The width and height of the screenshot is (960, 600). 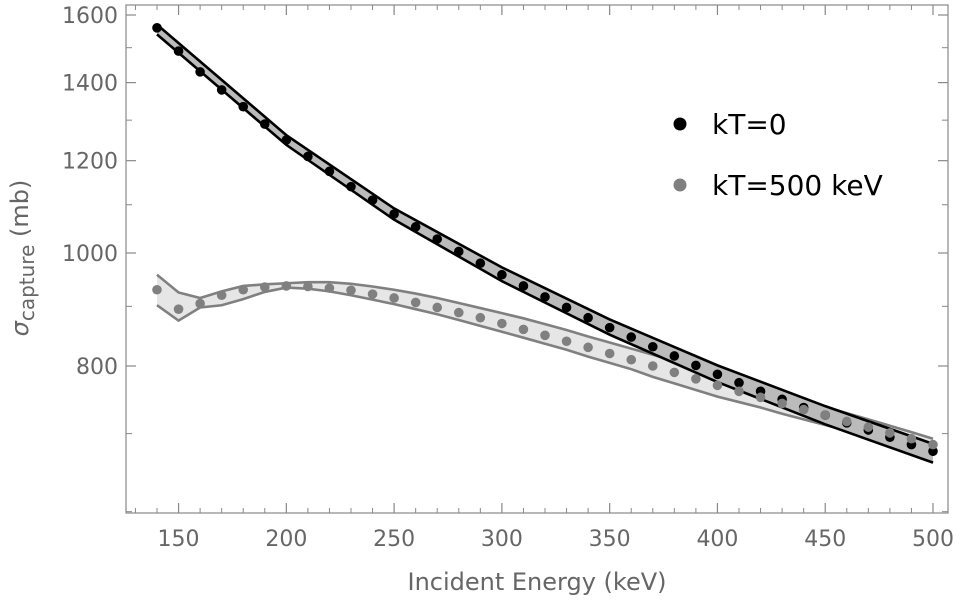 What do you see at coordinates (90, 16) in the screenshot?
I see `y-tick-label: 1600` at bounding box center [90, 16].